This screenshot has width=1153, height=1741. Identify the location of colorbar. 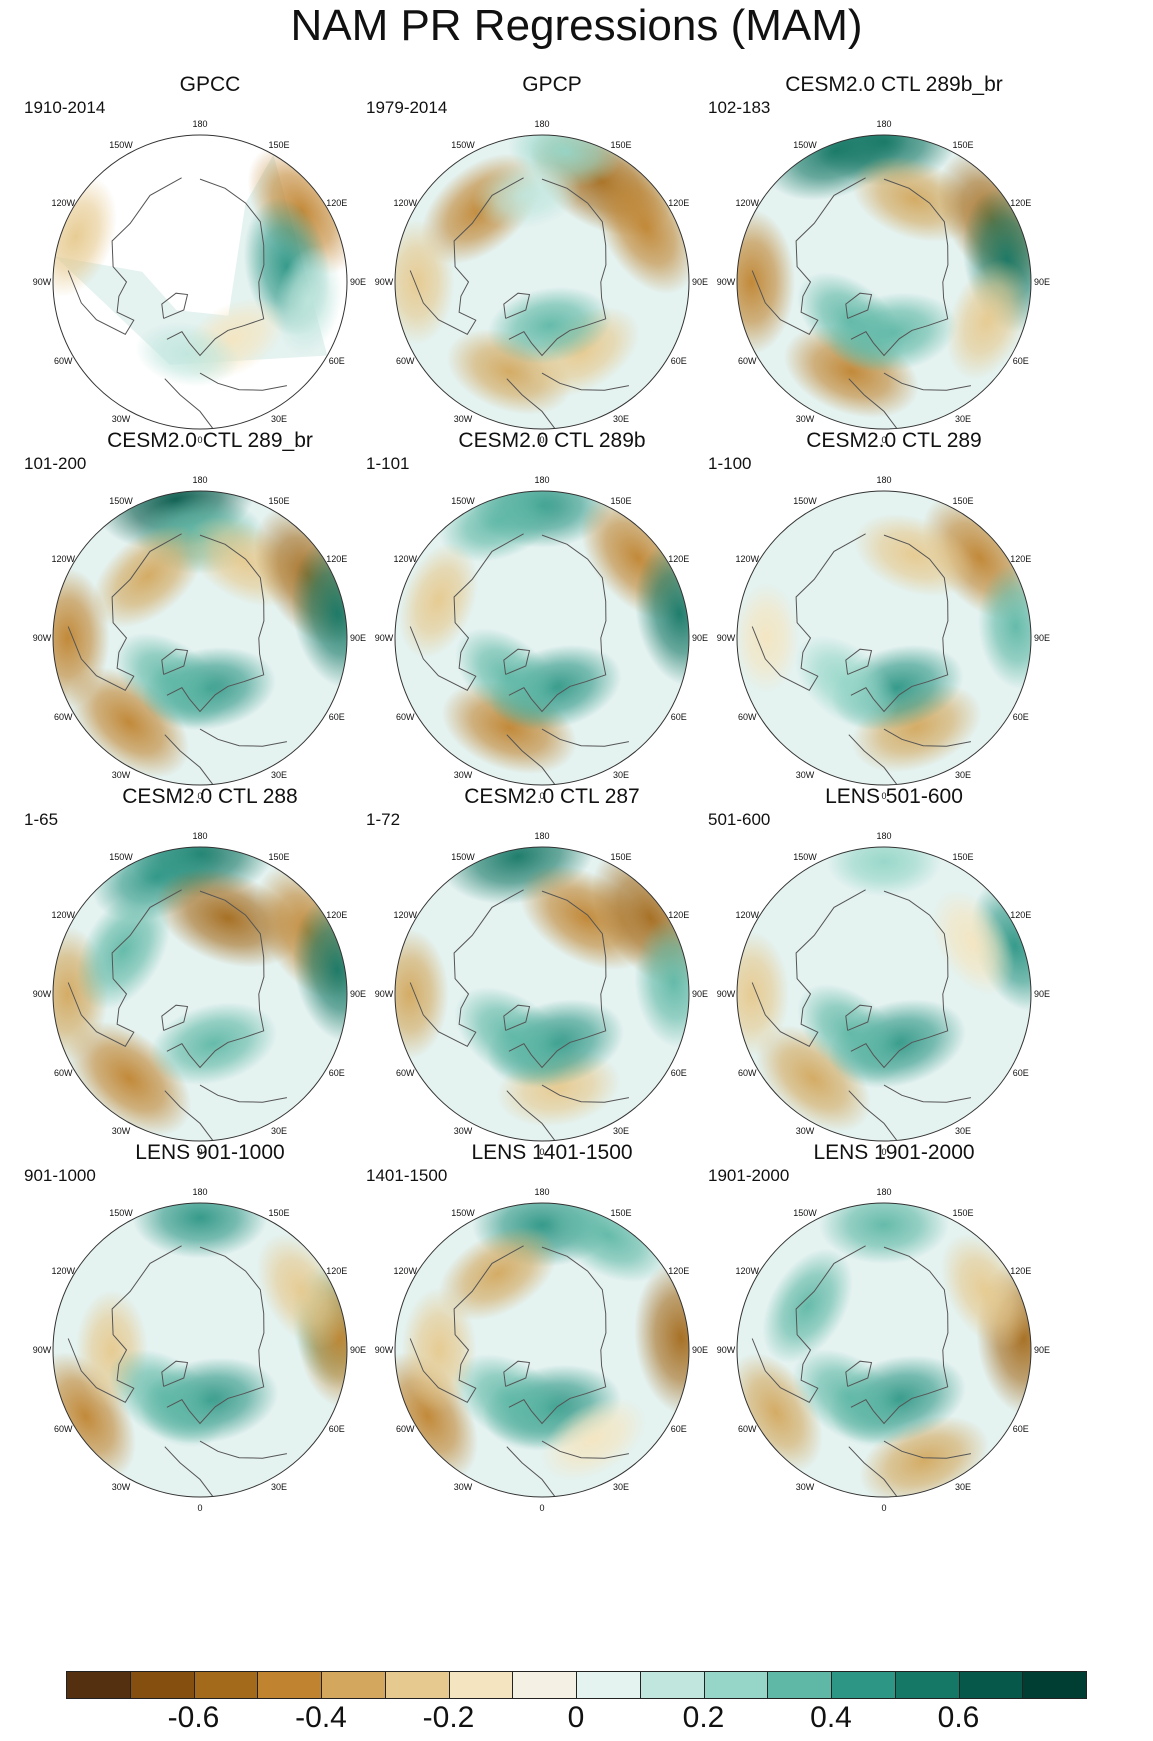
(576, 1685).